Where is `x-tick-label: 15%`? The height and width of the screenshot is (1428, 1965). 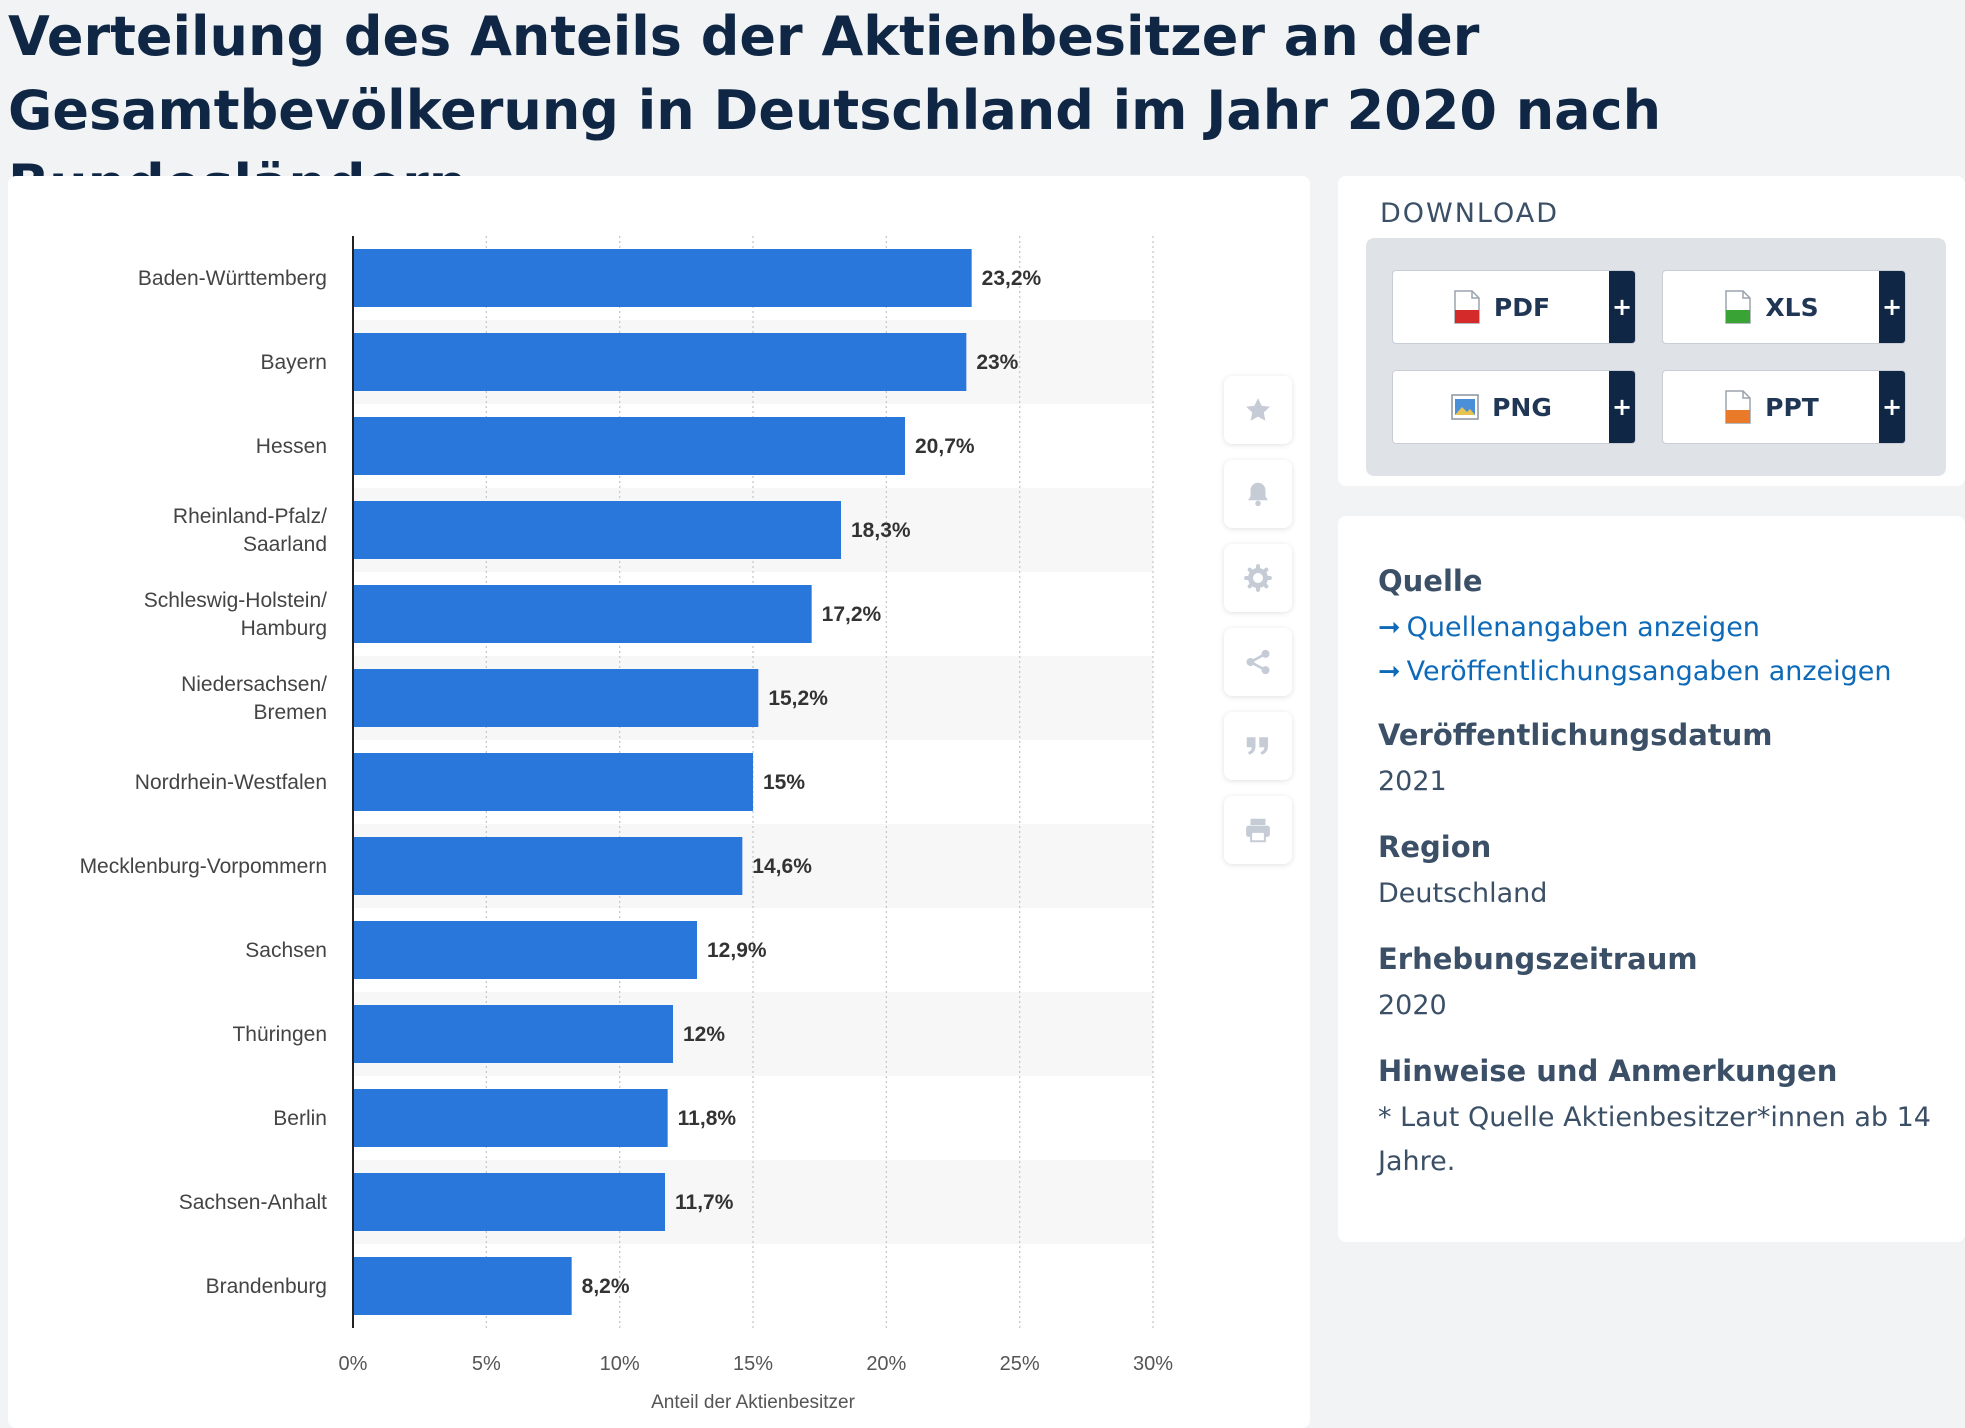
x-tick-label: 15% is located at coordinates (753, 1364).